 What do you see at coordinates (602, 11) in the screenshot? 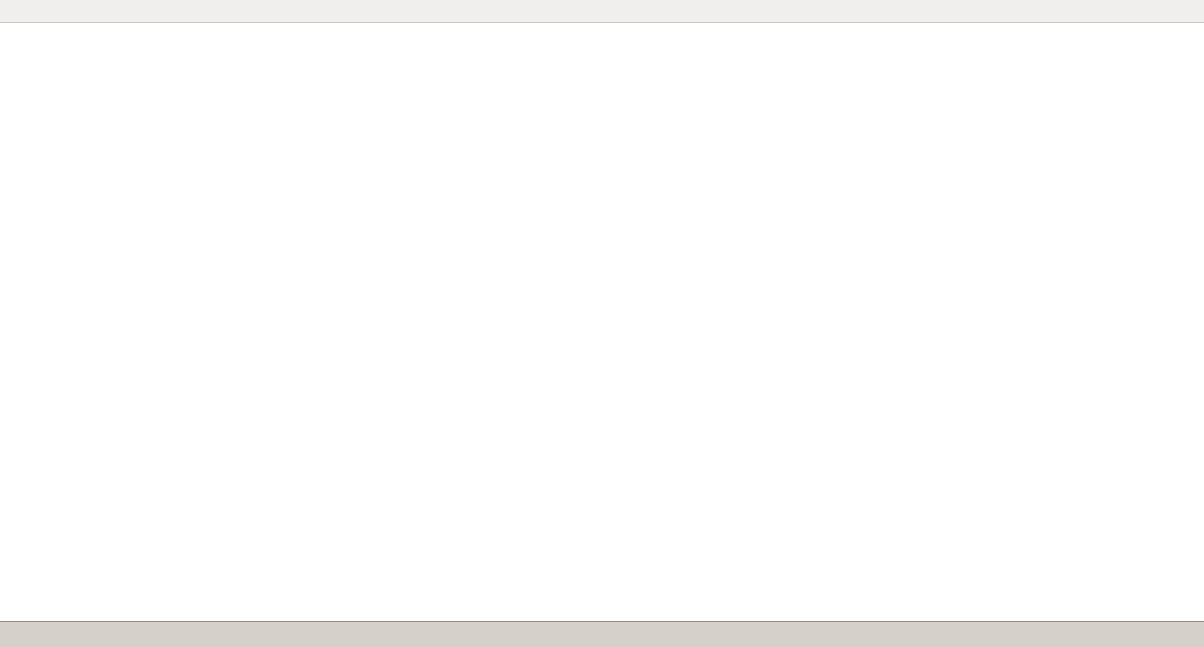
I see `timeframe-toolbar` at bounding box center [602, 11].